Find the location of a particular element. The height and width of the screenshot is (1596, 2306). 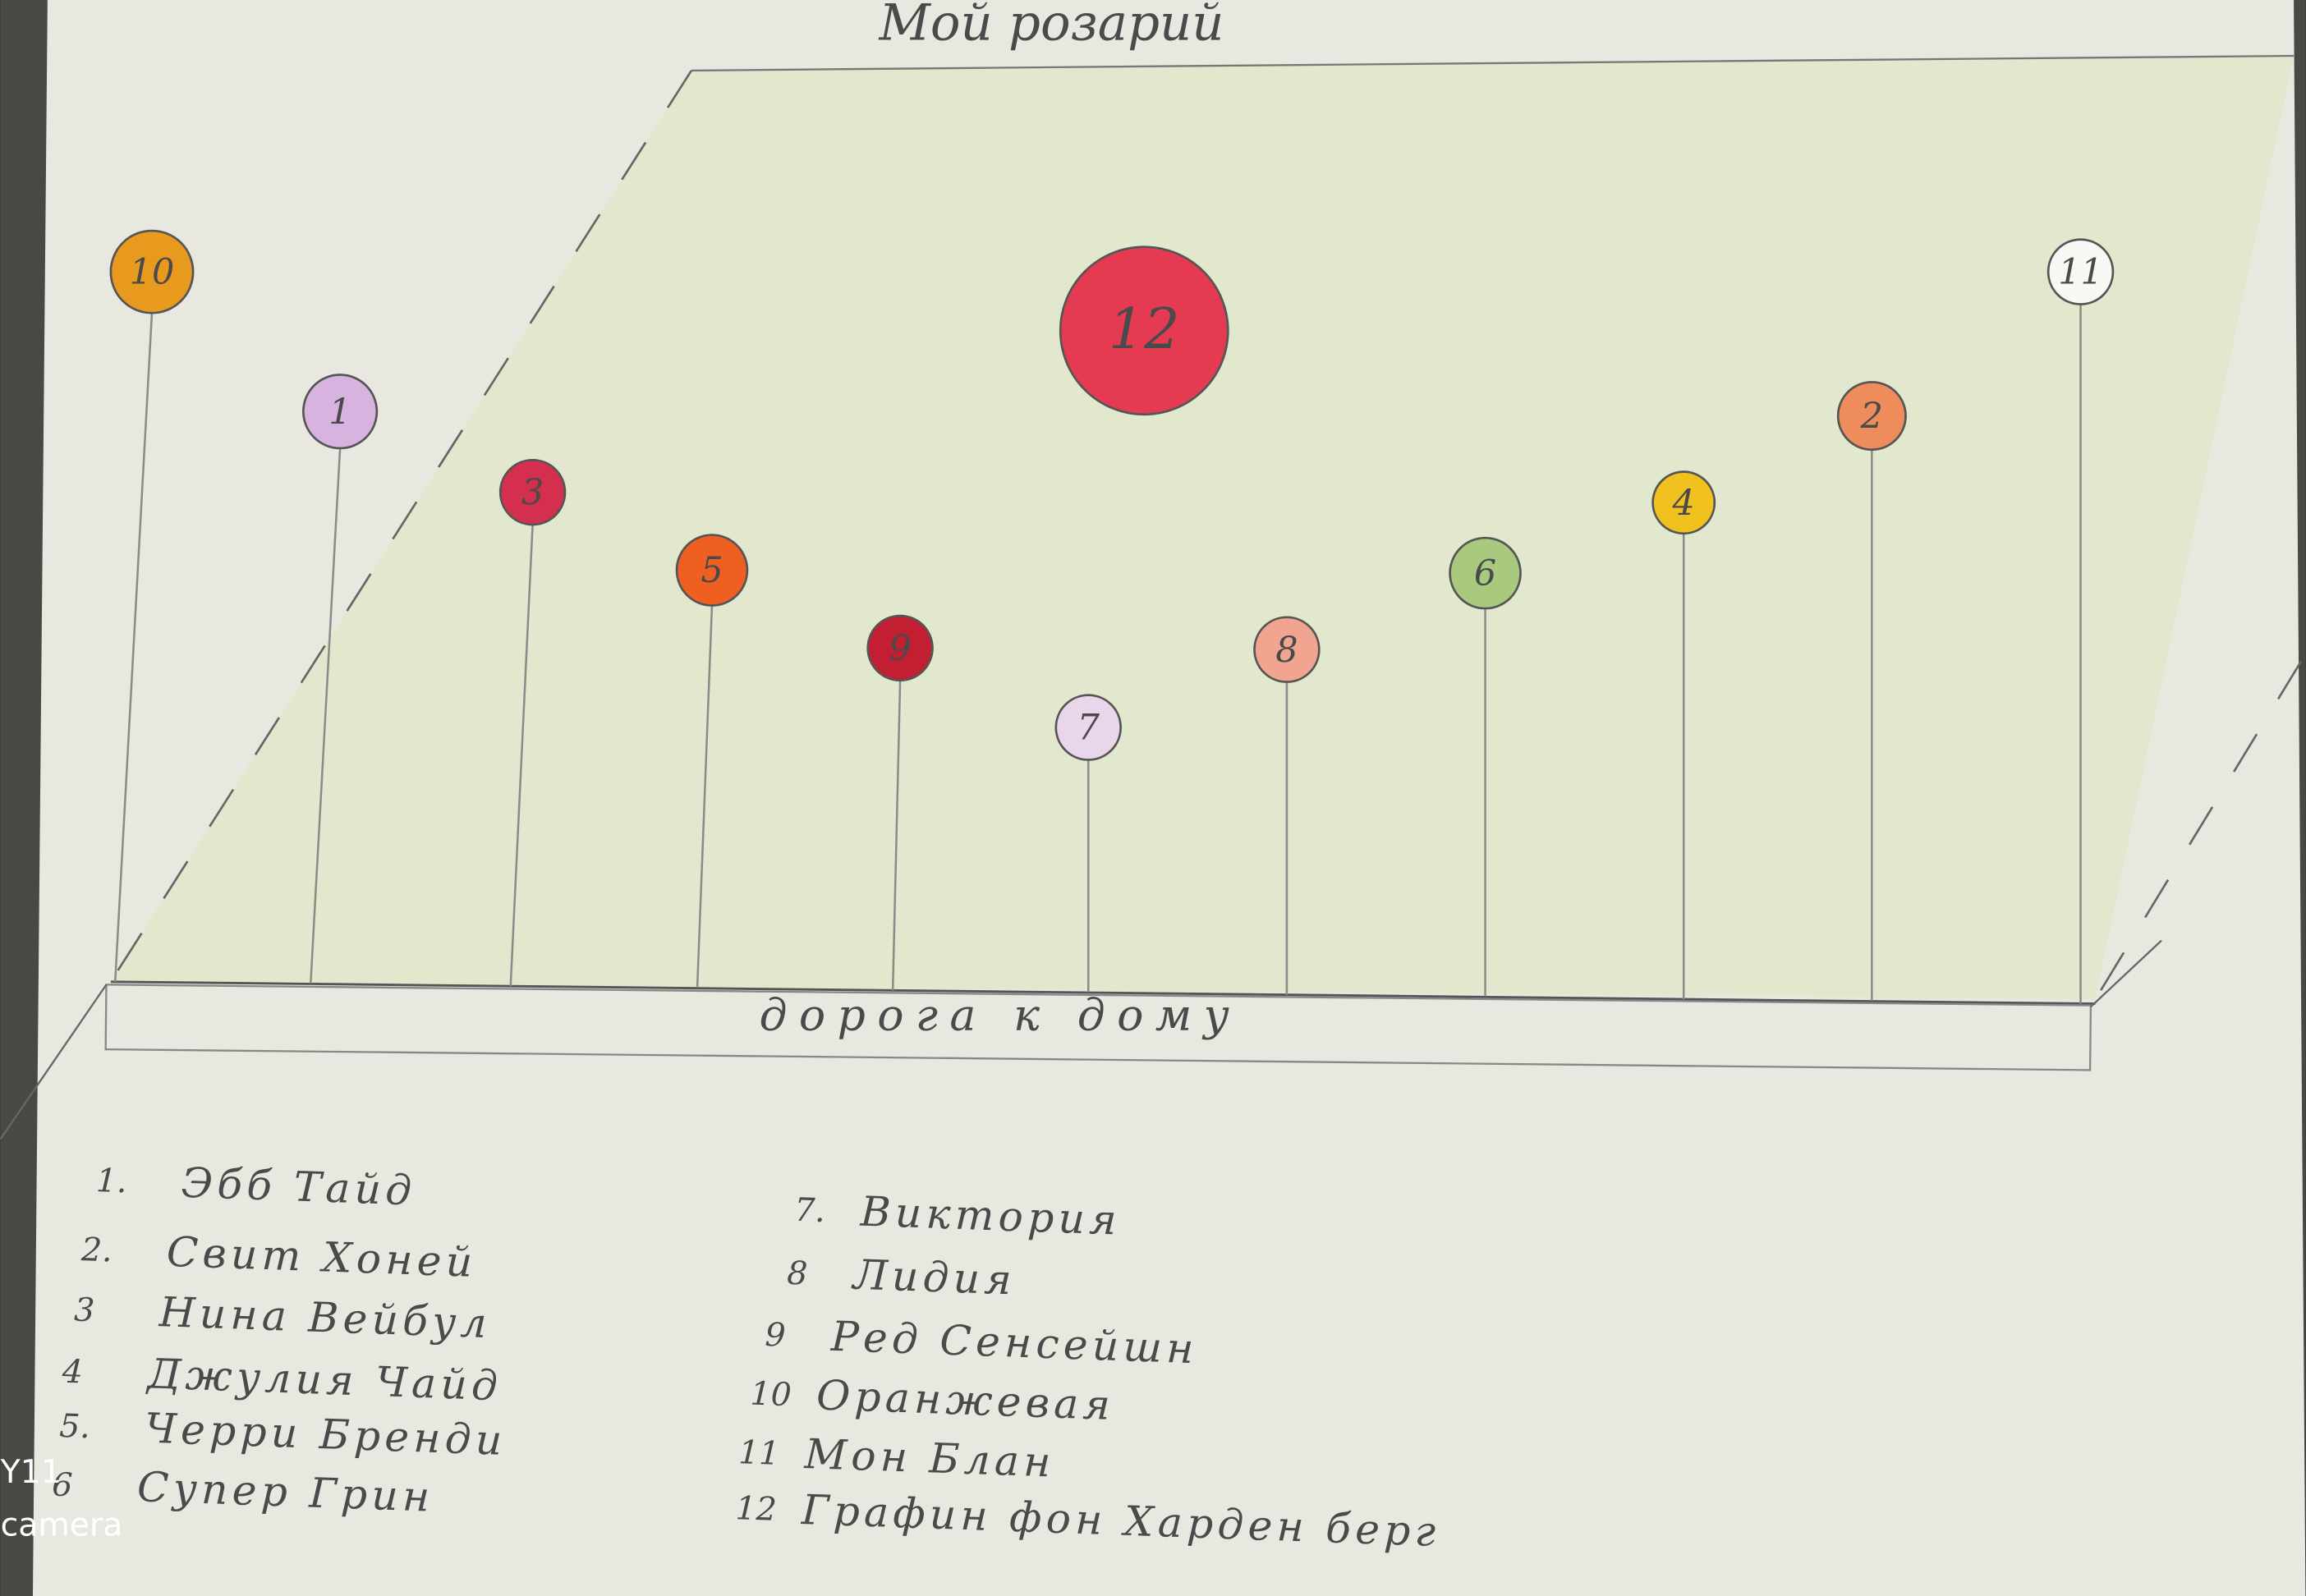

bed-left-edge is located at coordinates (401, 526).